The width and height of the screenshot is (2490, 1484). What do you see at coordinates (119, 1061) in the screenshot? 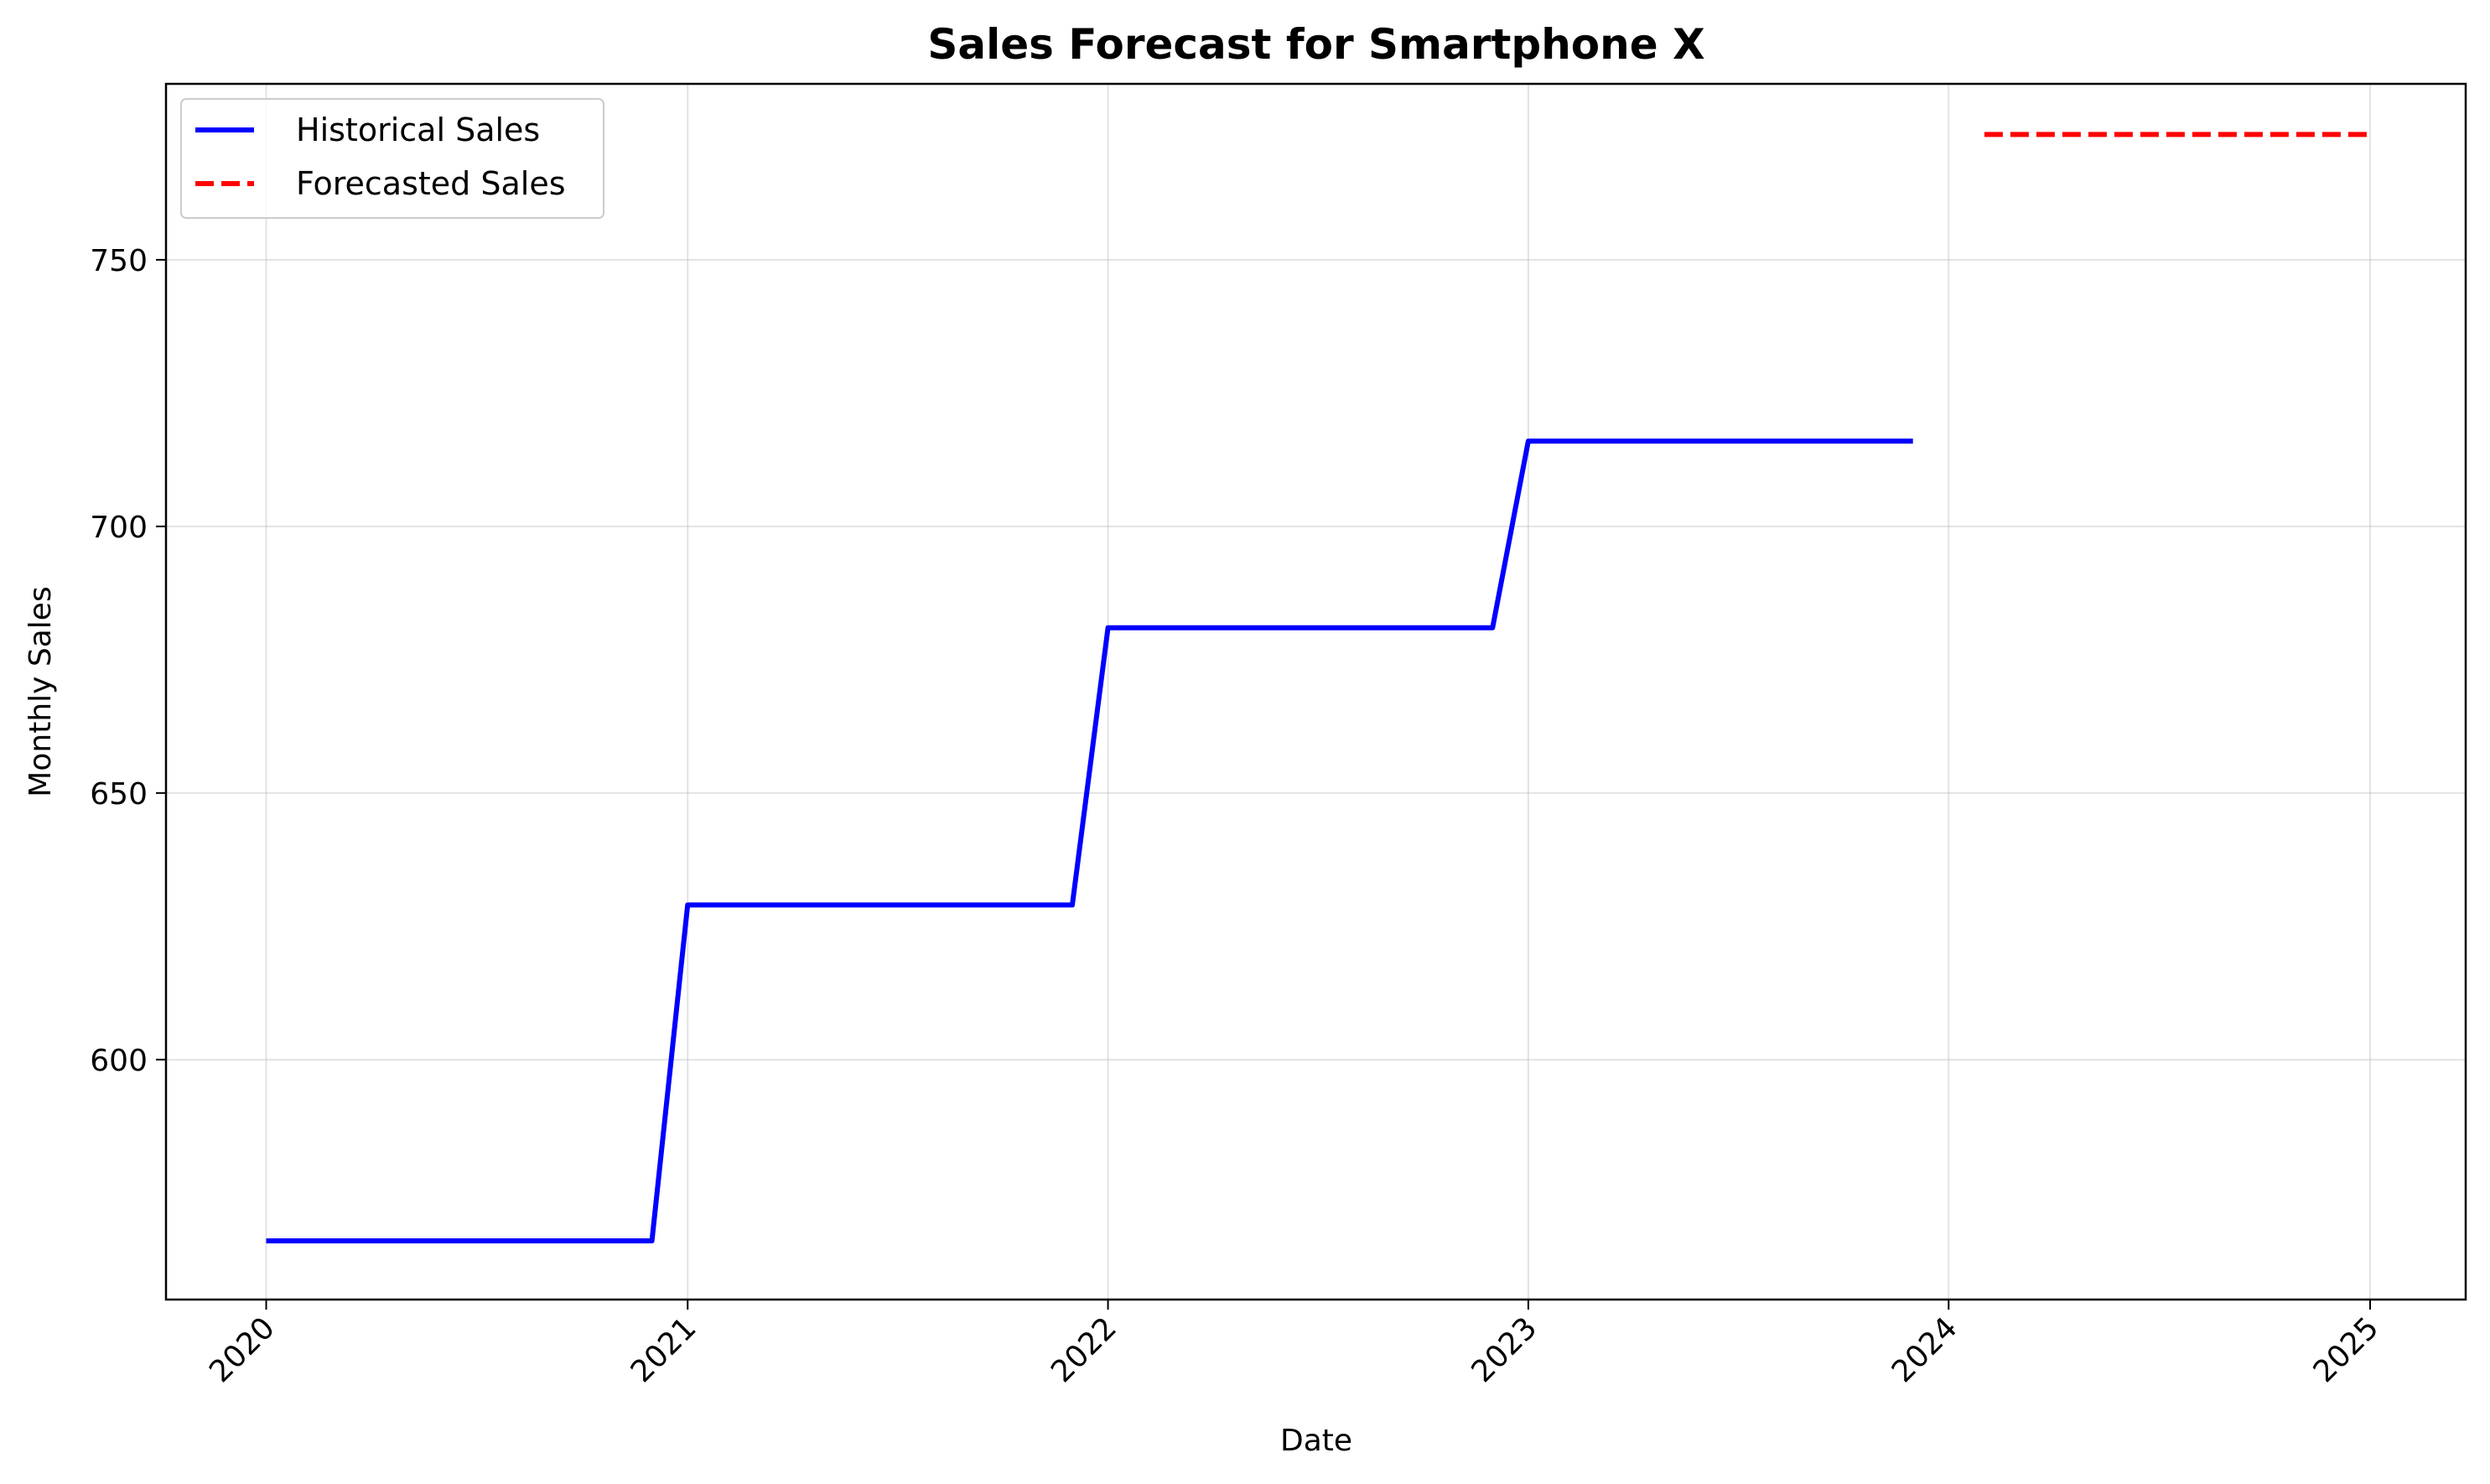
I see `y-tick-label: 600` at bounding box center [119, 1061].